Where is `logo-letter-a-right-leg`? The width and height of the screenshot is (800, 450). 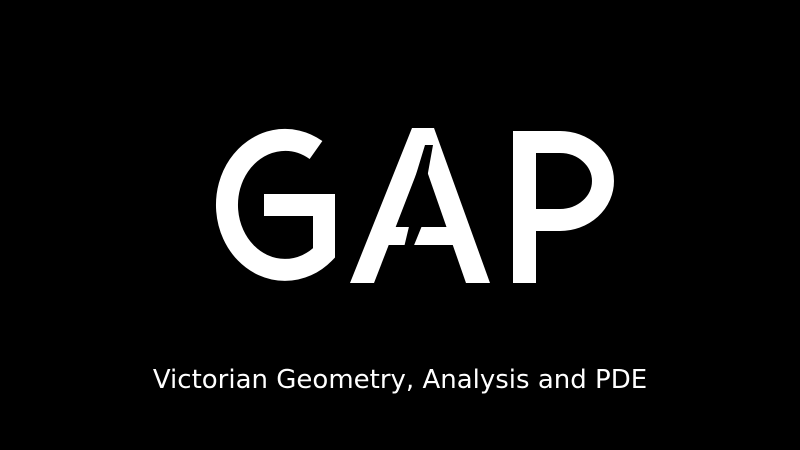 logo-letter-a-right-leg is located at coordinates (451, 205).